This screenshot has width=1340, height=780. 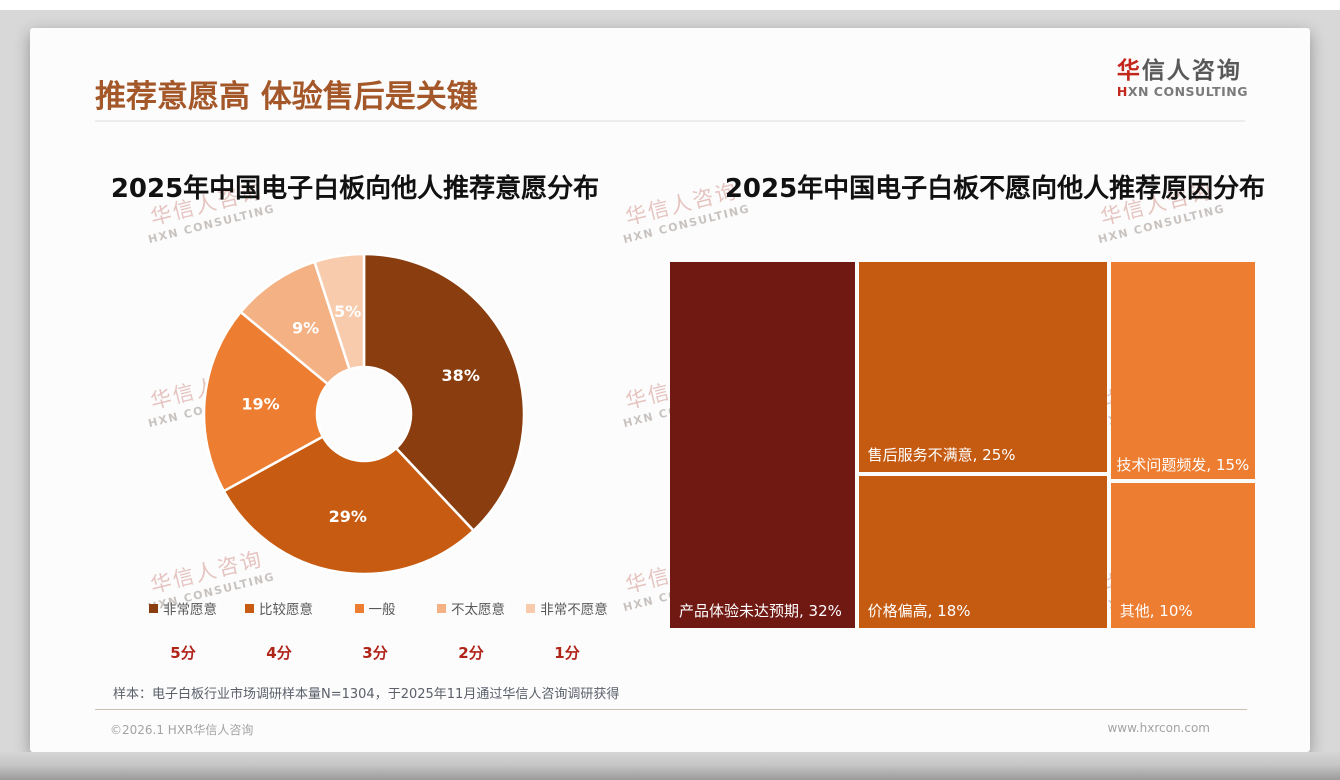 I want to click on legend-score: 4分, so click(x=279, y=653).